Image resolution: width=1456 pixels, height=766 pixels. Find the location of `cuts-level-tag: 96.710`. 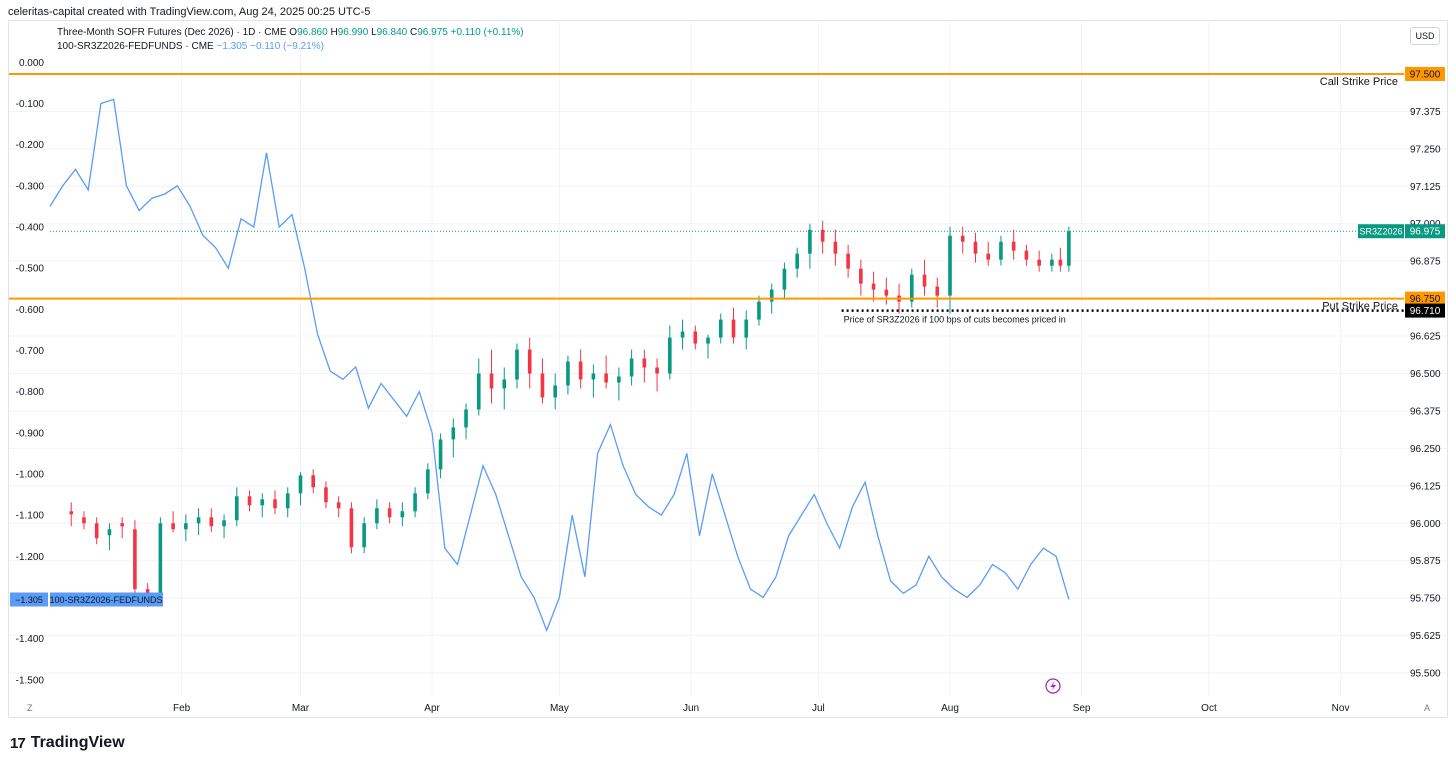

cuts-level-tag: 96.710 is located at coordinates (1425, 311).